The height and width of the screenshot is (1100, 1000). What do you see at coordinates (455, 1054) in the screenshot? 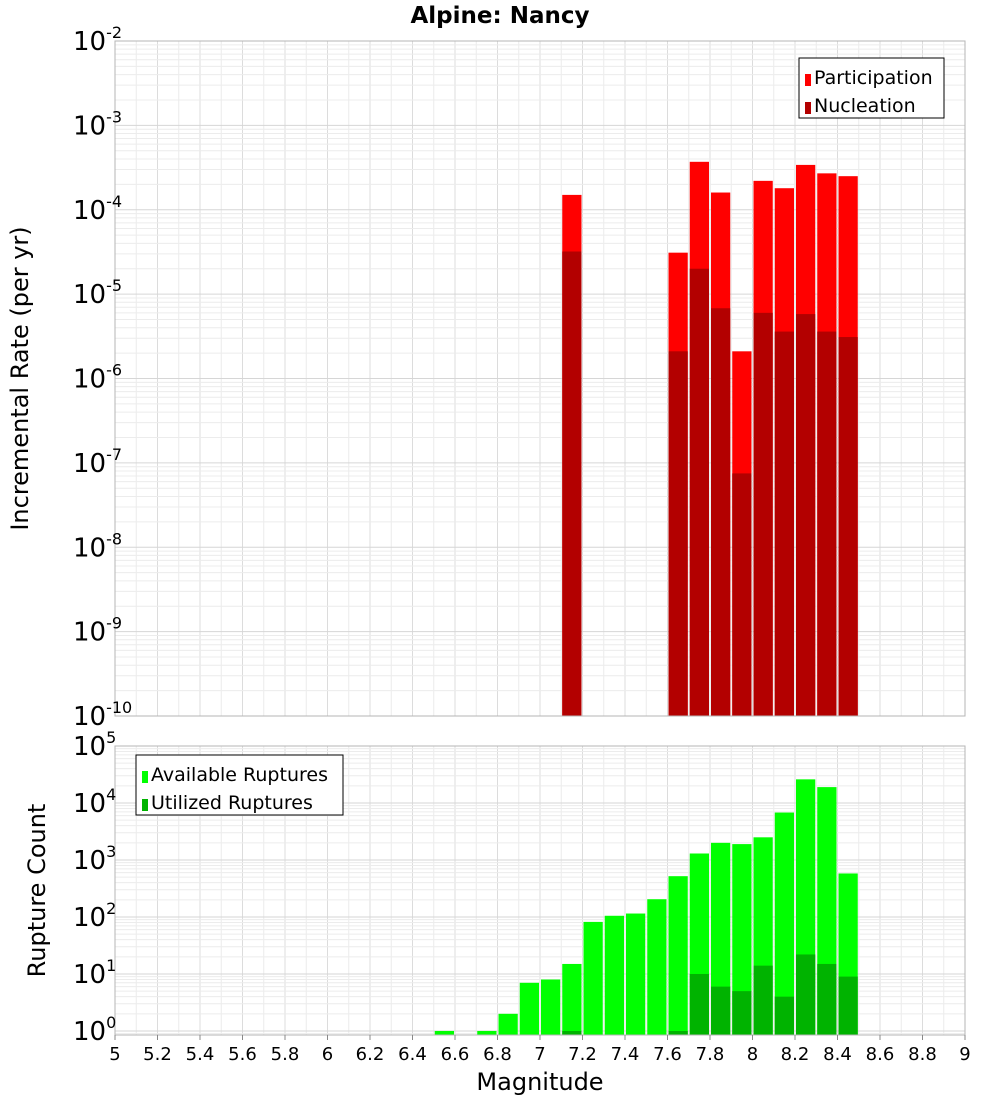
I see `x-tick-label: 6.6` at bounding box center [455, 1054].